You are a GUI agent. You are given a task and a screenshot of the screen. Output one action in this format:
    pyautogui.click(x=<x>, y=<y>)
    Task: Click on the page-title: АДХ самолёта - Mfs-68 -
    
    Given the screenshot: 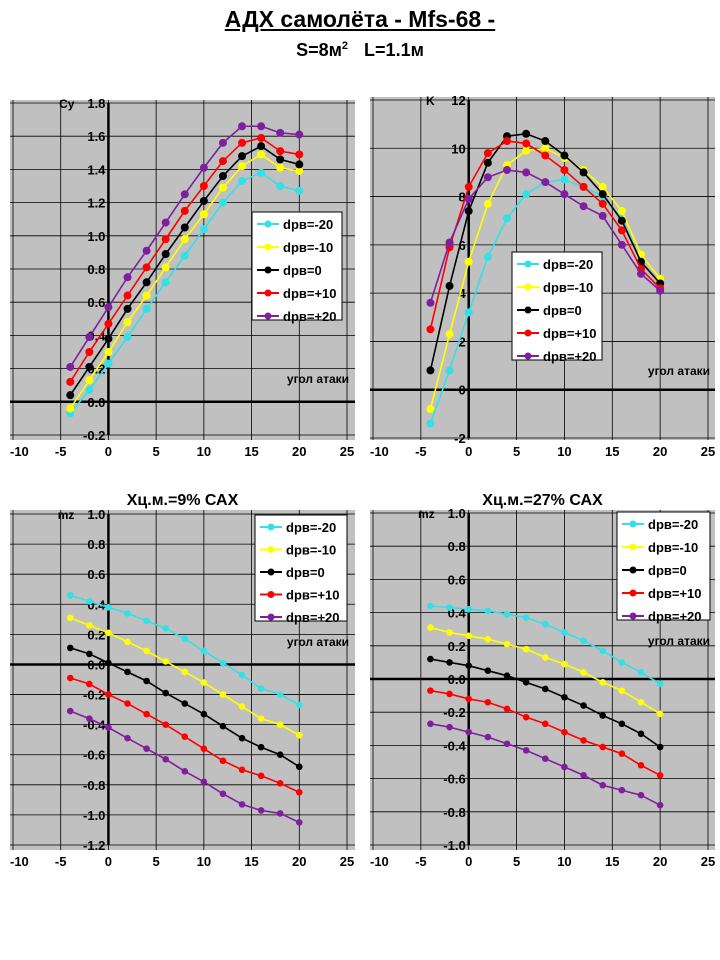 What is the action you would take?
    pyautogui.click(x=360, y=19)
    